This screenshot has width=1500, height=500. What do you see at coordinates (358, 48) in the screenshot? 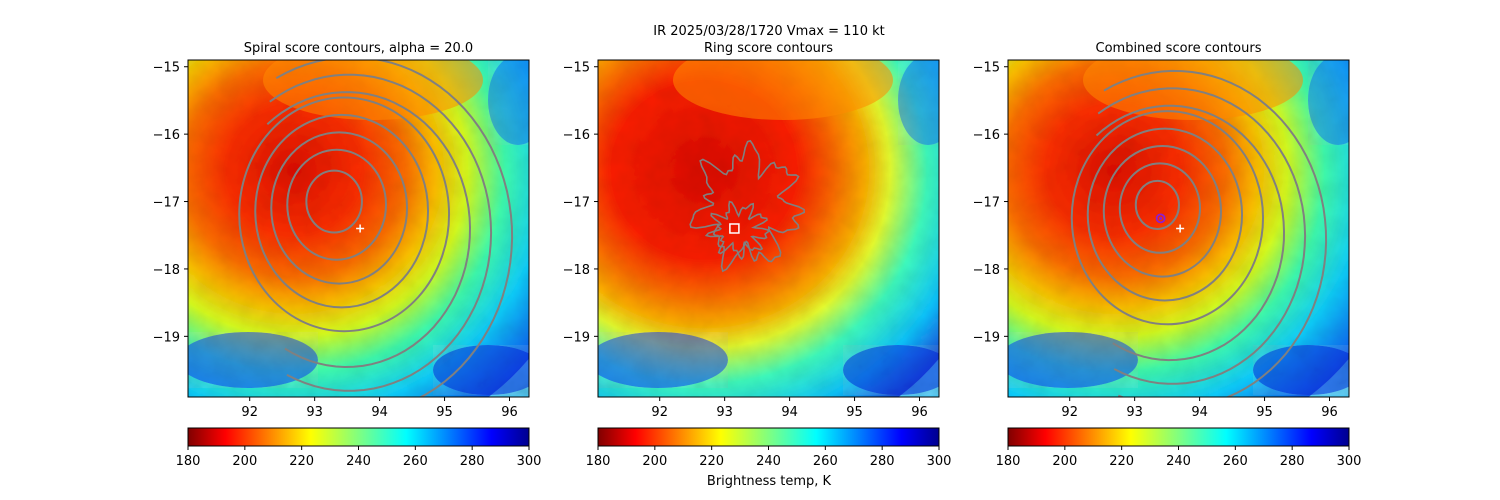
I see `panel-title: Spiral score contours, alpha = 20.0` at bounding box center [358, 48].